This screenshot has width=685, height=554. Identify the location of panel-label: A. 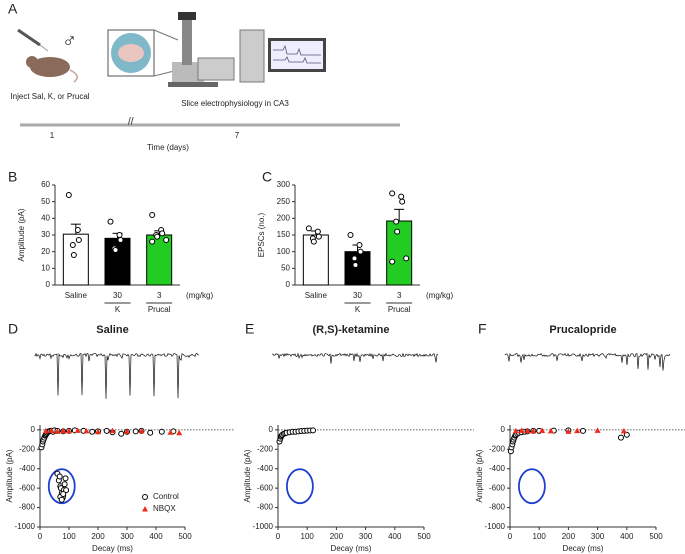
(13, 9).